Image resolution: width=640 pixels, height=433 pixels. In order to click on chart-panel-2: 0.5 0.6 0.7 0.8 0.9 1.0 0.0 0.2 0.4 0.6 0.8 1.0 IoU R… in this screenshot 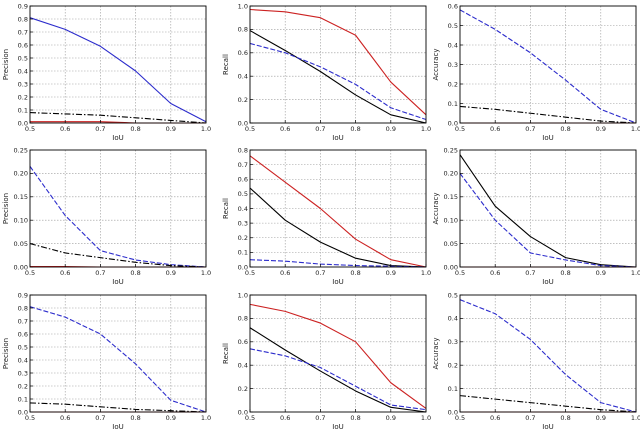, I will do `click(325, 72)`.